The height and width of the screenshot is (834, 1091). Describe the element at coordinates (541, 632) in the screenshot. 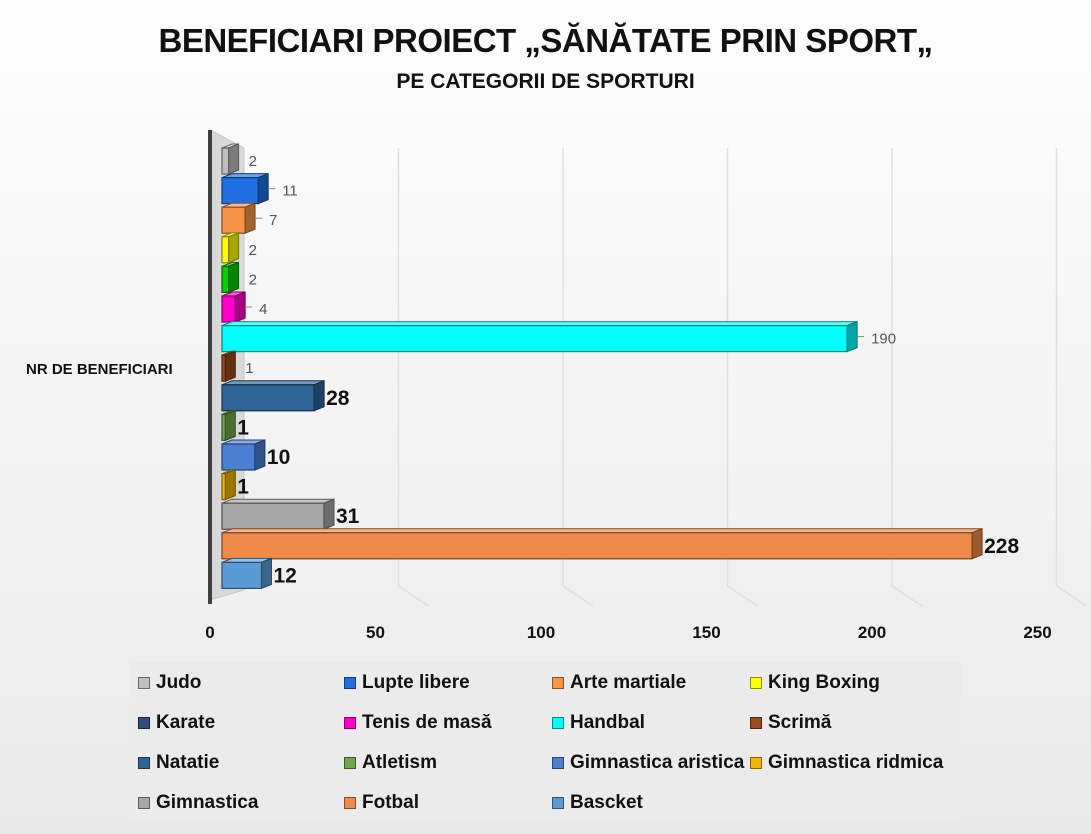

I see `x-tick-label: 100` at that location.